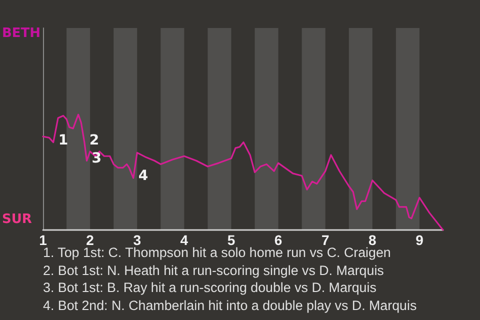 This screenshot has height=320, width=480. Describe the element at coordinates (278, 240) in the screenshot. I see `x-tick-label: 6` at that location.